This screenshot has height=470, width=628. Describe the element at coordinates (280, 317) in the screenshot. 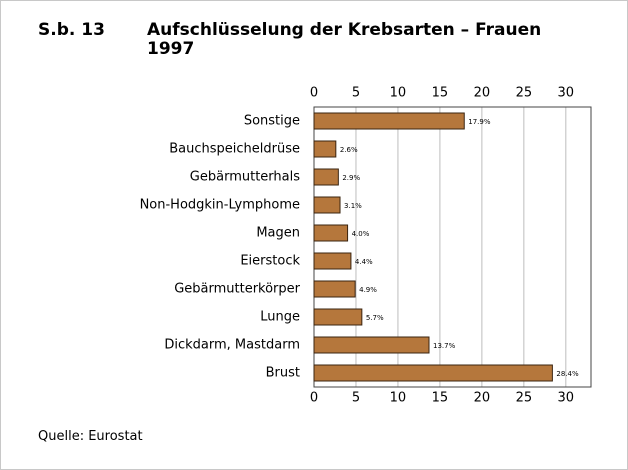

I see `y-tick-label: Lunge` at that location.